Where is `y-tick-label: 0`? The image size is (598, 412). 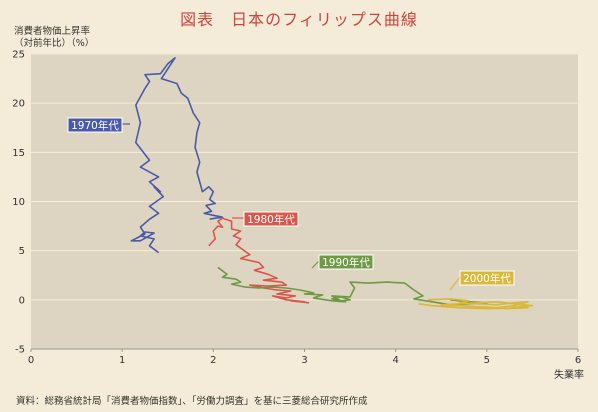
y-tick-label: 0 is located at coordinates (22, 300).